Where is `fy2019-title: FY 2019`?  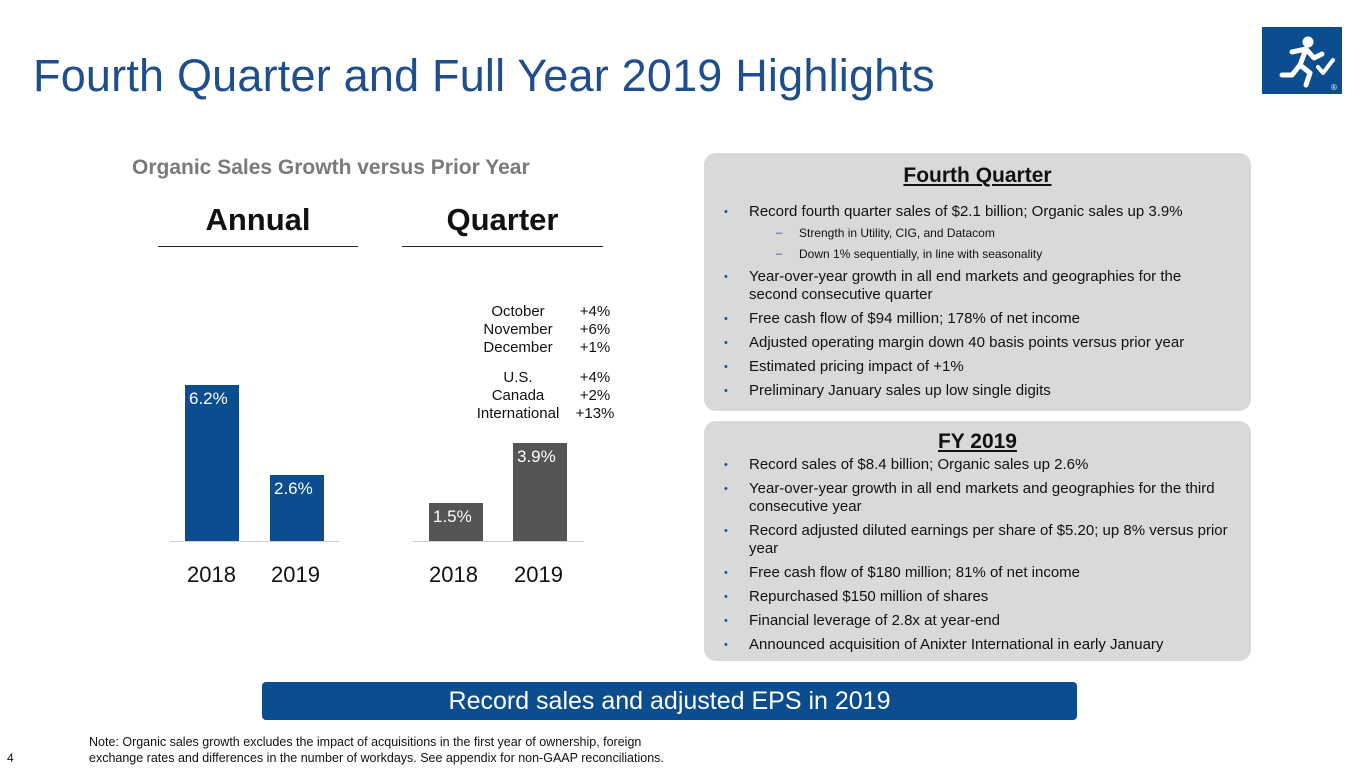 fy2019-title: FY 2019 is located at coordinates (977, 441).